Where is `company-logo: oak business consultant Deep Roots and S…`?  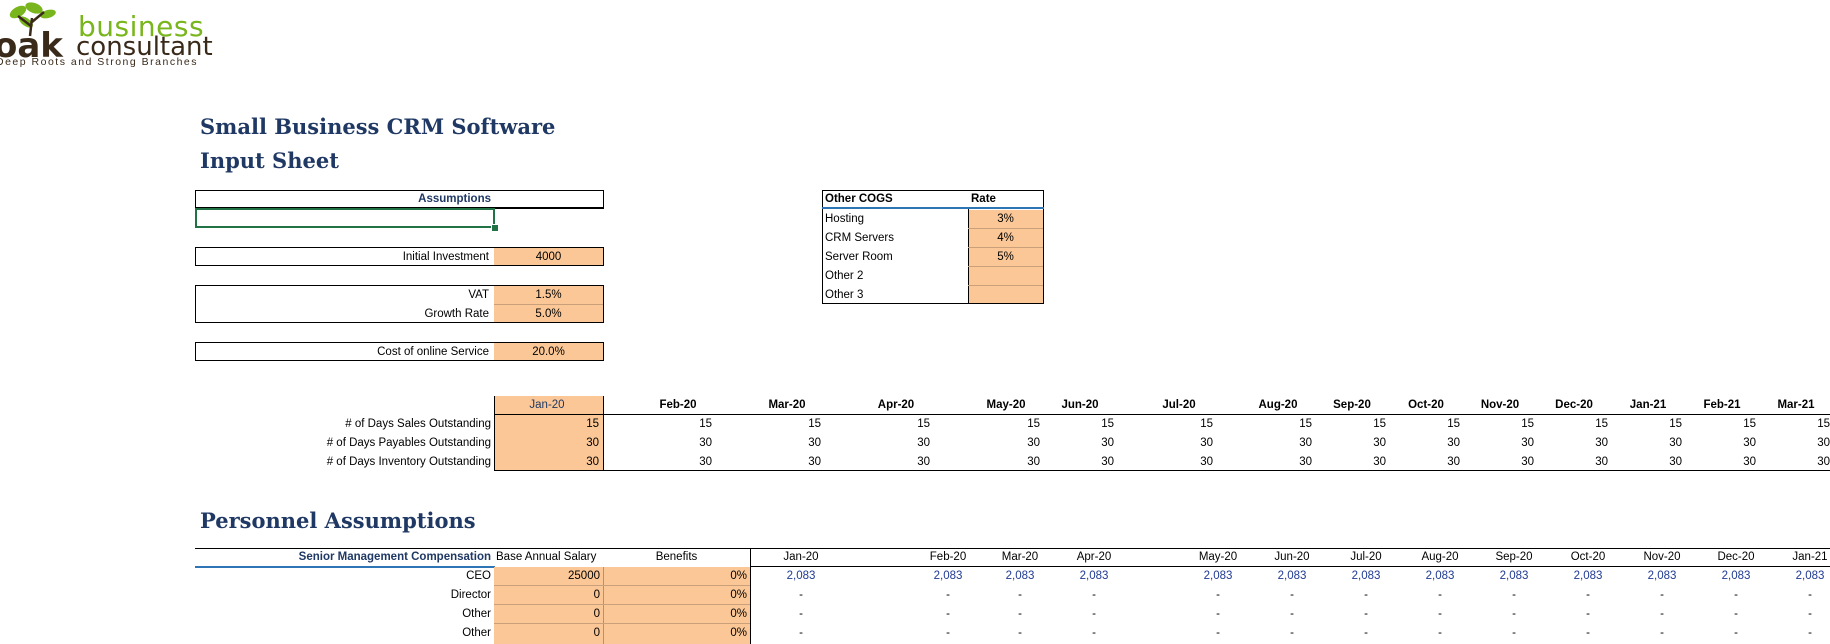 company-logo: oak business consultant Deep Roots and S… is located at coordinates (106, 36).